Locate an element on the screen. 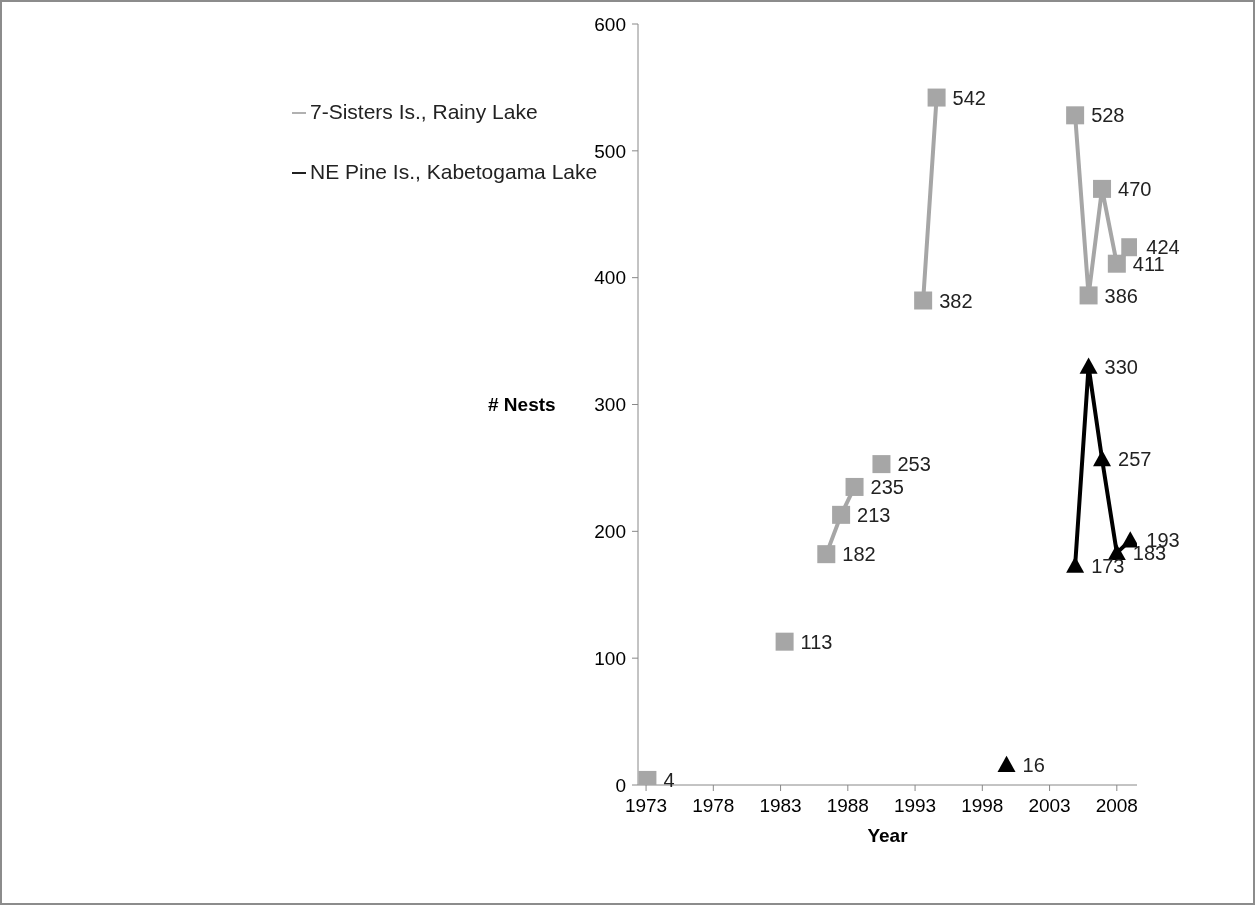 Image resolution: width=1255 pixels, height=905 pixels. y-tick-label: 100 is located at coordinates (610, 658).